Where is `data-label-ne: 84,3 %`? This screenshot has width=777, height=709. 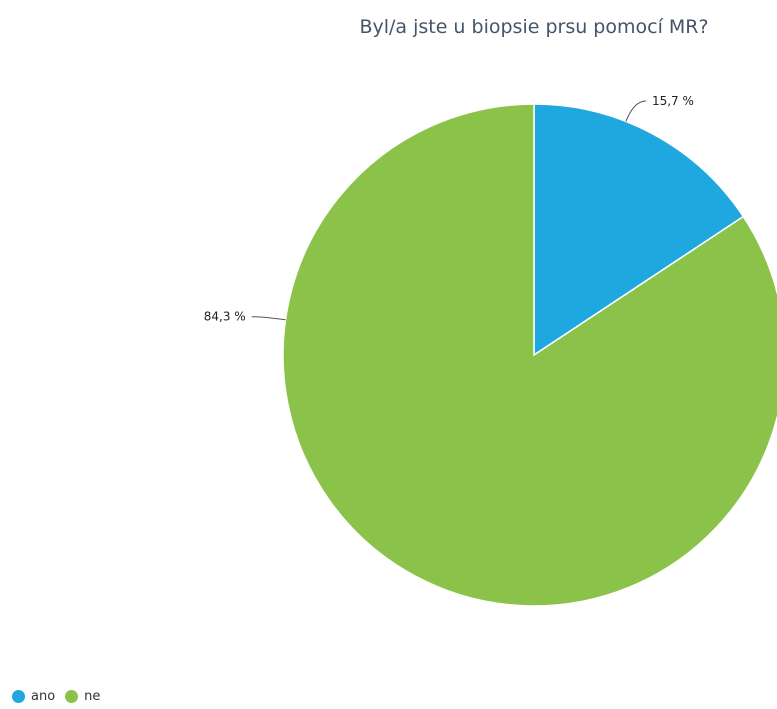
data-label-ne: 84,3 % is located at coordinates (225, 317).